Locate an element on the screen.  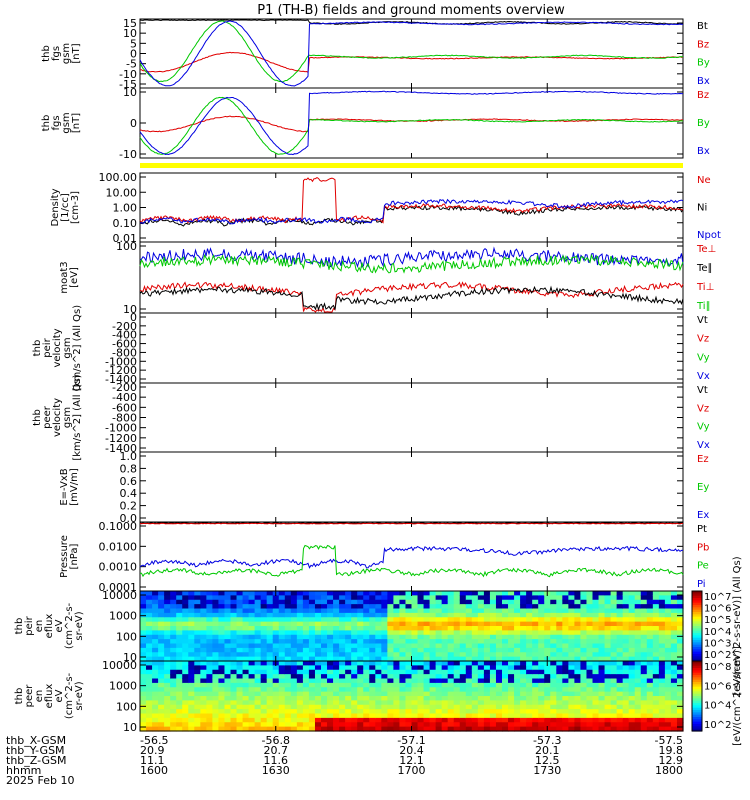
legend-bz: Bz is located at coordinates (703, 44).